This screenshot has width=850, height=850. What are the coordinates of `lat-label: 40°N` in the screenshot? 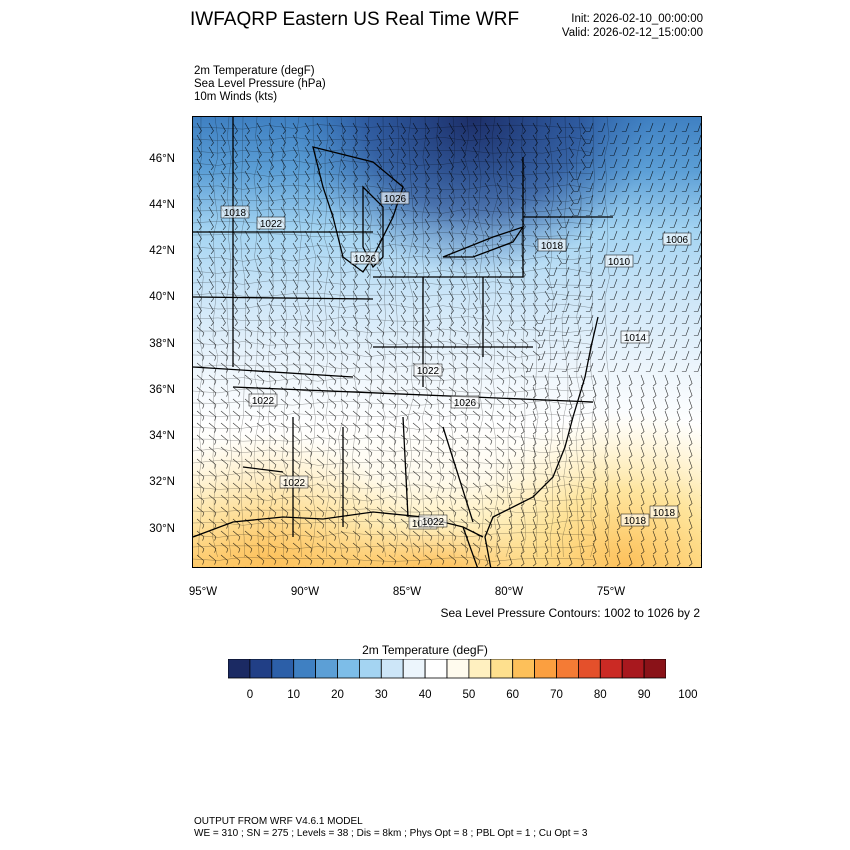 It's located at (162, 297).